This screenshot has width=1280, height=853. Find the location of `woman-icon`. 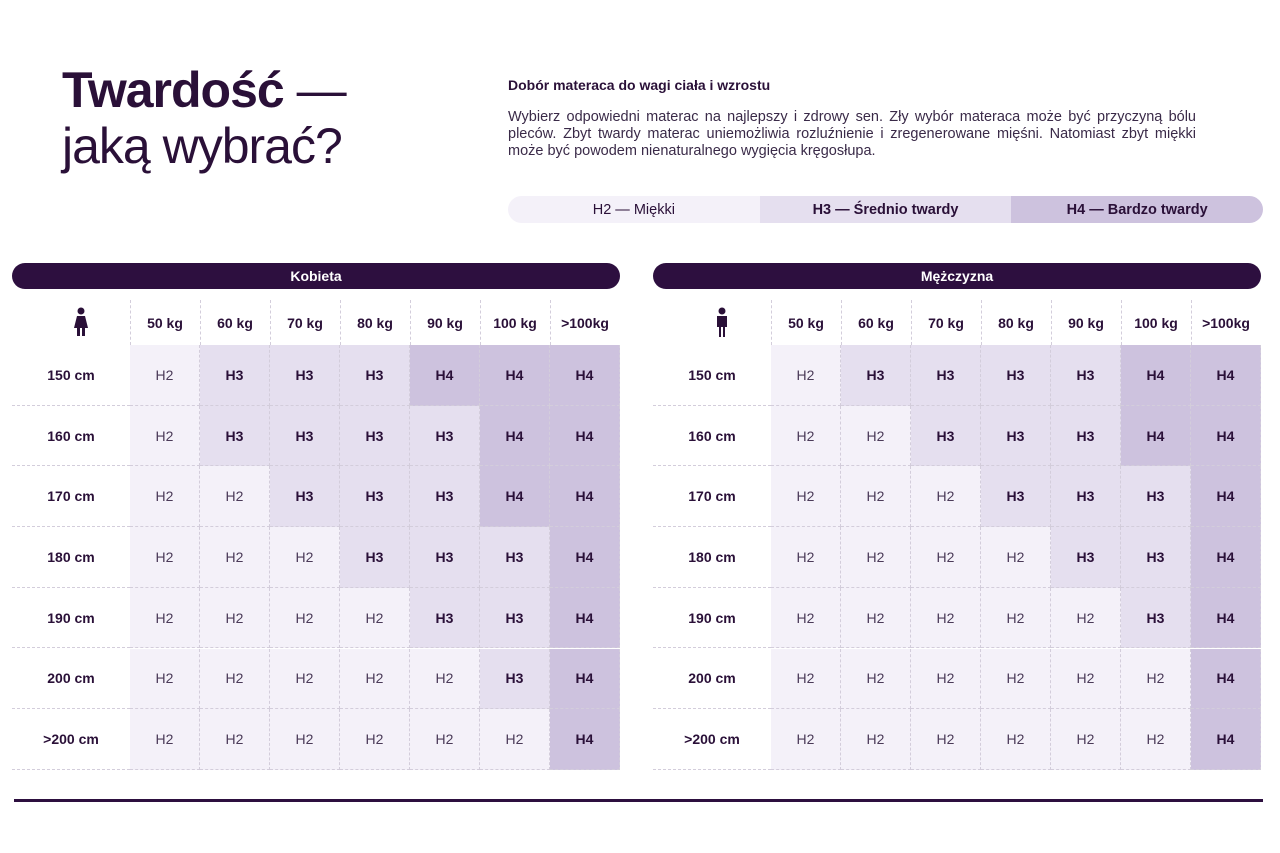

woman-icon is located at coordinates (81, 321).